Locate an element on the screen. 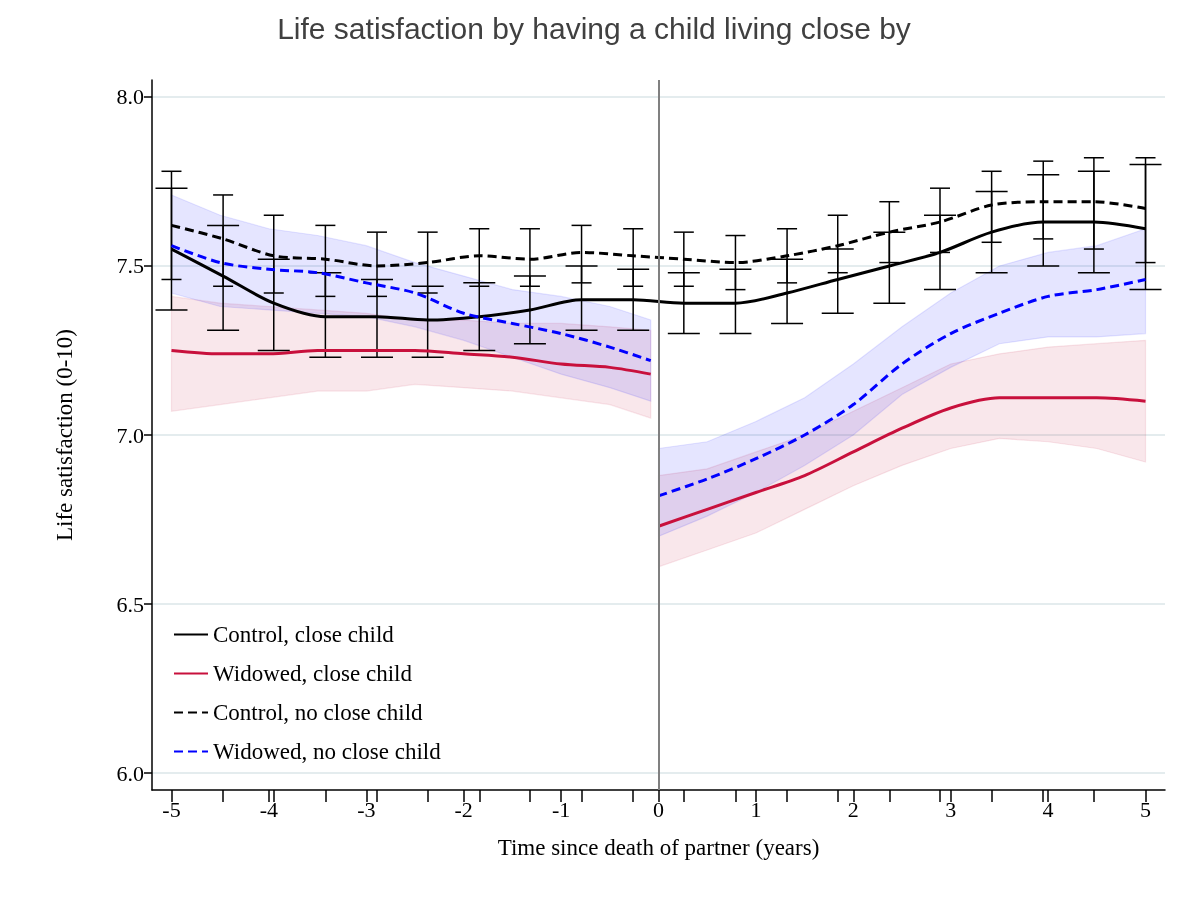 The image size is (1188, 900). x-tick-label: 5 is located at coordinates (1146, 809).